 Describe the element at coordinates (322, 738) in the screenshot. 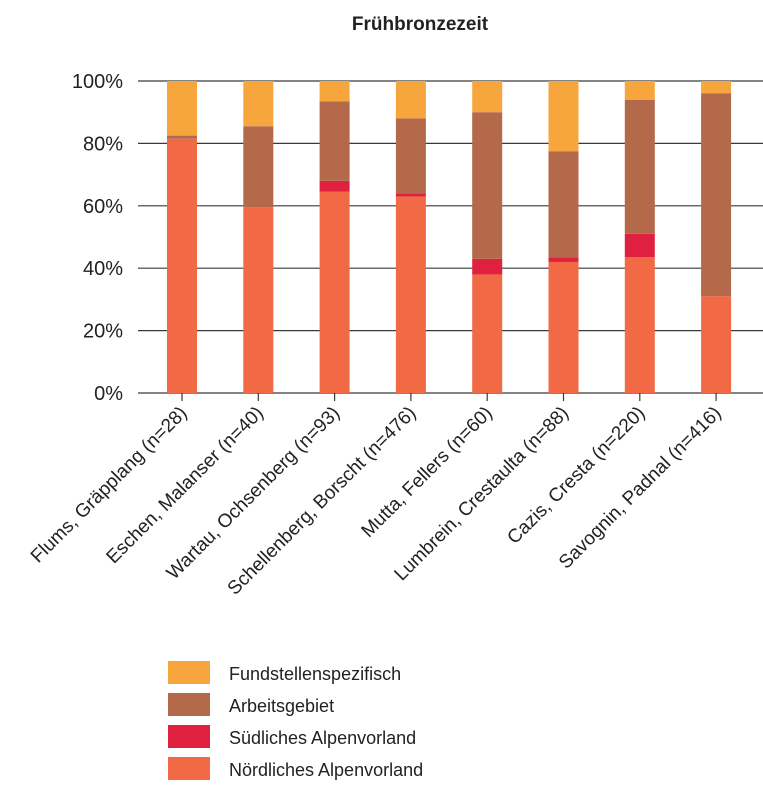

I see `legend-label: Südliches Alpenvorland` at that location.